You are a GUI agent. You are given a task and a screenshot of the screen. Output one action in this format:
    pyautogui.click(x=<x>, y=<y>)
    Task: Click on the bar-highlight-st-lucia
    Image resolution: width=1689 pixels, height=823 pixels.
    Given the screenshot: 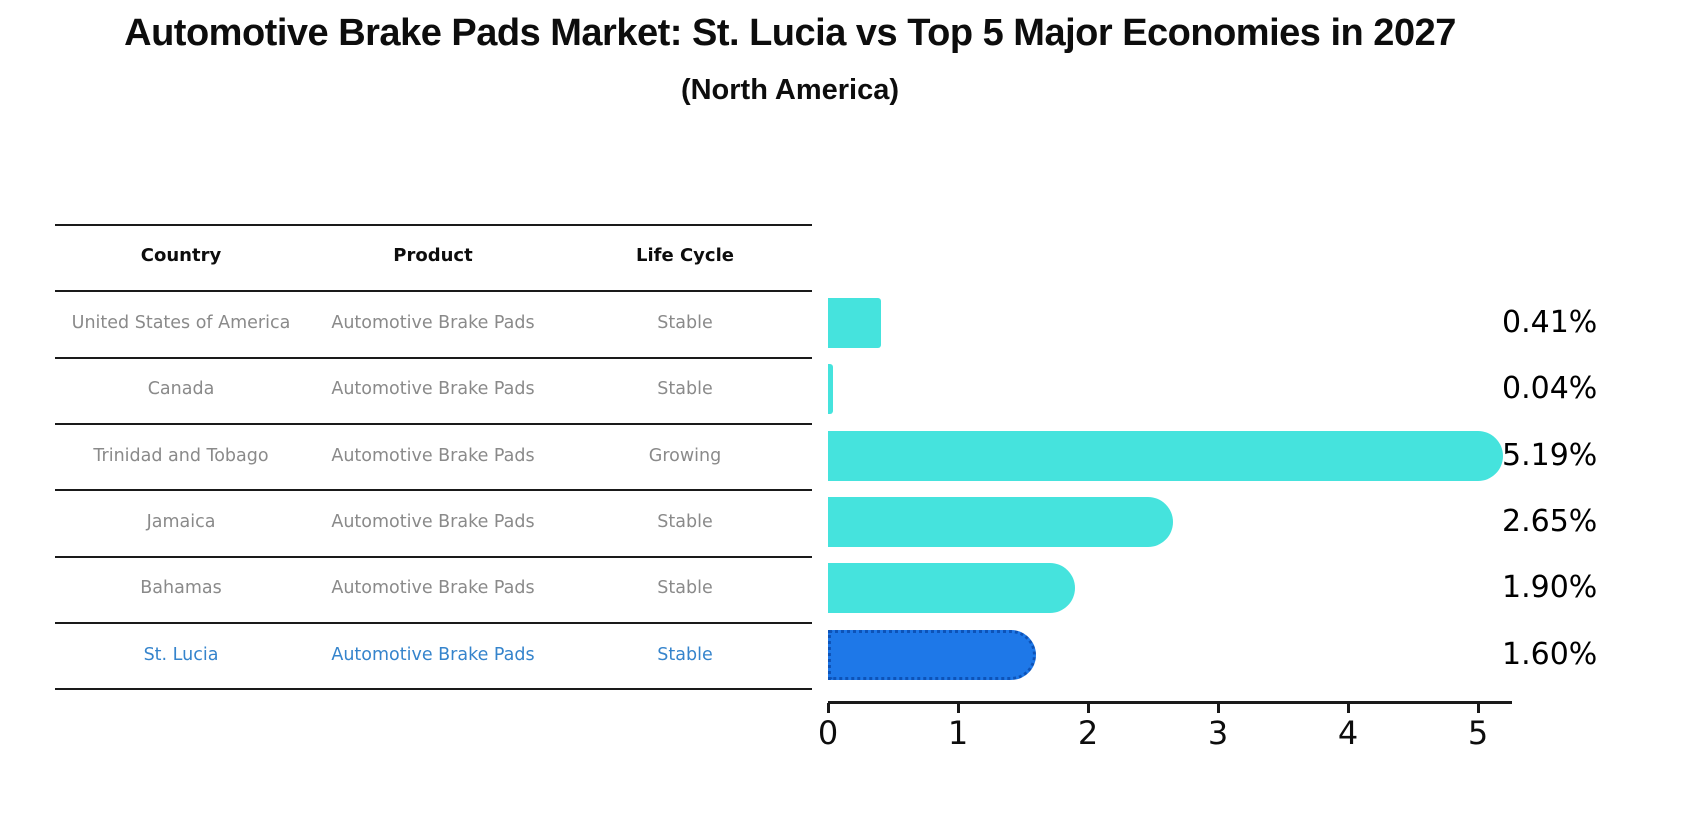 What is the action you would take?
    pyautogui.click(x=932, y=654)
    